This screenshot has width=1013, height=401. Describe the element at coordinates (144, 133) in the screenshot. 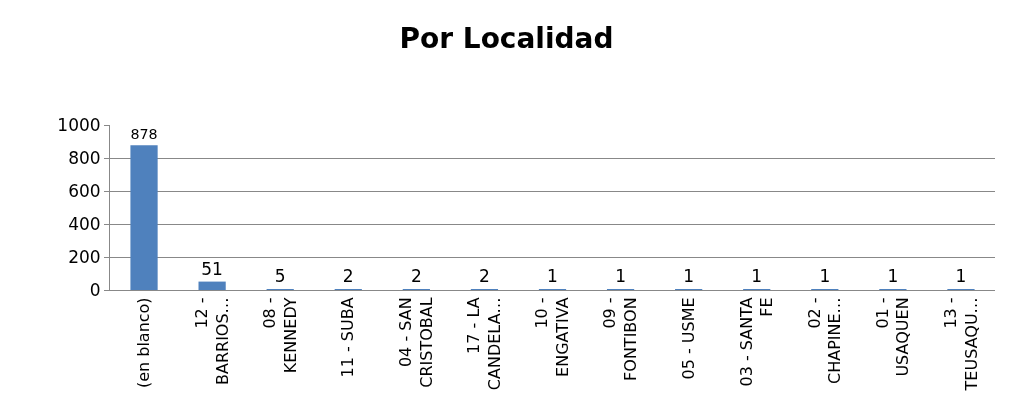

I see `data-label: 878` at that location.